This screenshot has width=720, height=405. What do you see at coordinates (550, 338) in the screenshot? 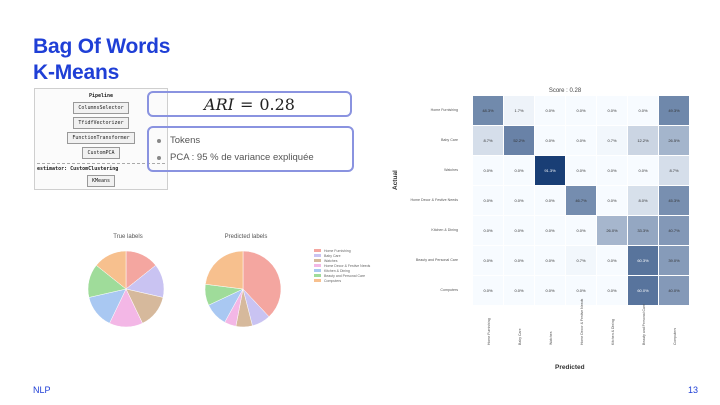
I see `heatmap-col-label: Watches` at bounding box center [550, 338].